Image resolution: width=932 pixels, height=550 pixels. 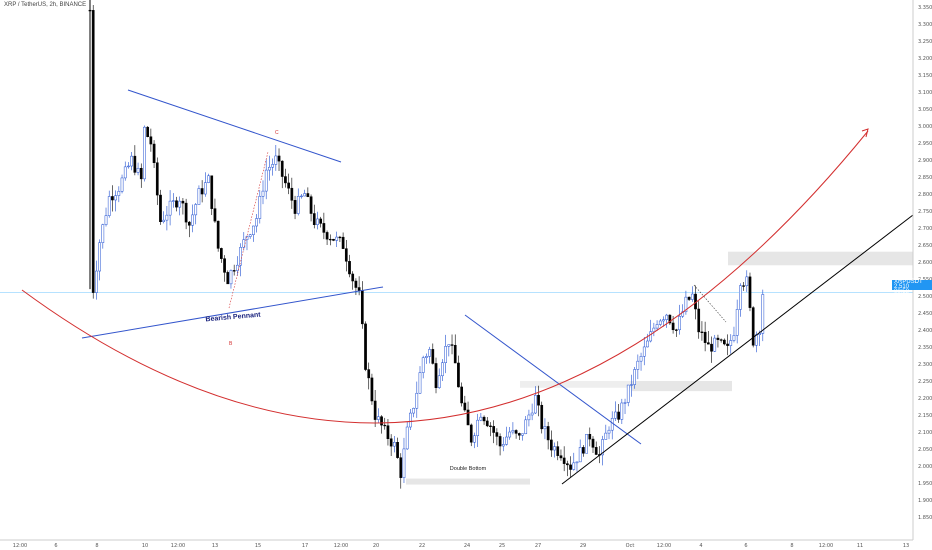 What do you see at coordinates (925, 246) in the screenshot?
I see `y-tick-label: 2.650` at bounding box center [925, 246].